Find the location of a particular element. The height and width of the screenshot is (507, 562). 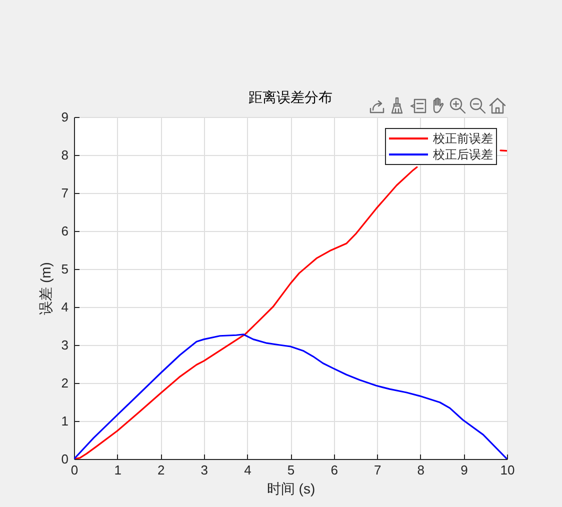

y-tick-label: 0 is located at coordinates (64, 459).